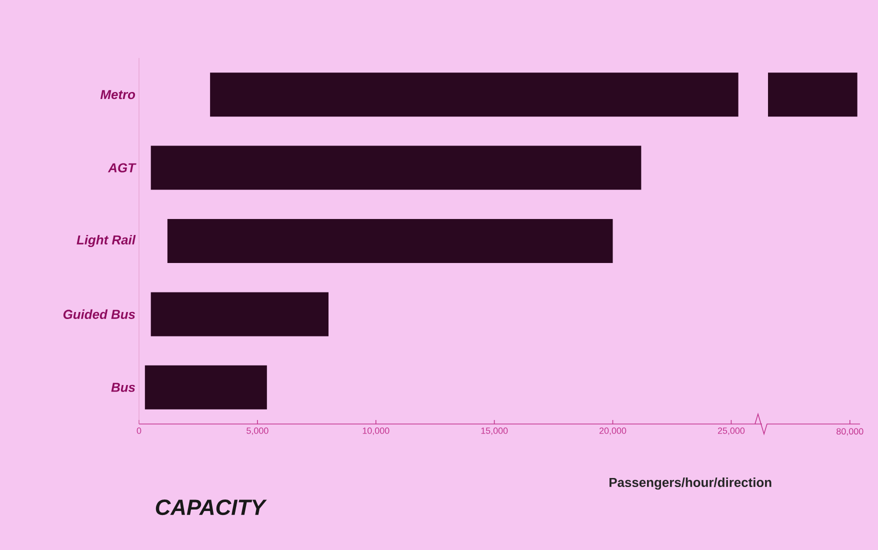  What do you see at coordinates (106, 241) in the screenshot?
I see `y-tick-label: Light Rail` at bounding box center [106, 241].